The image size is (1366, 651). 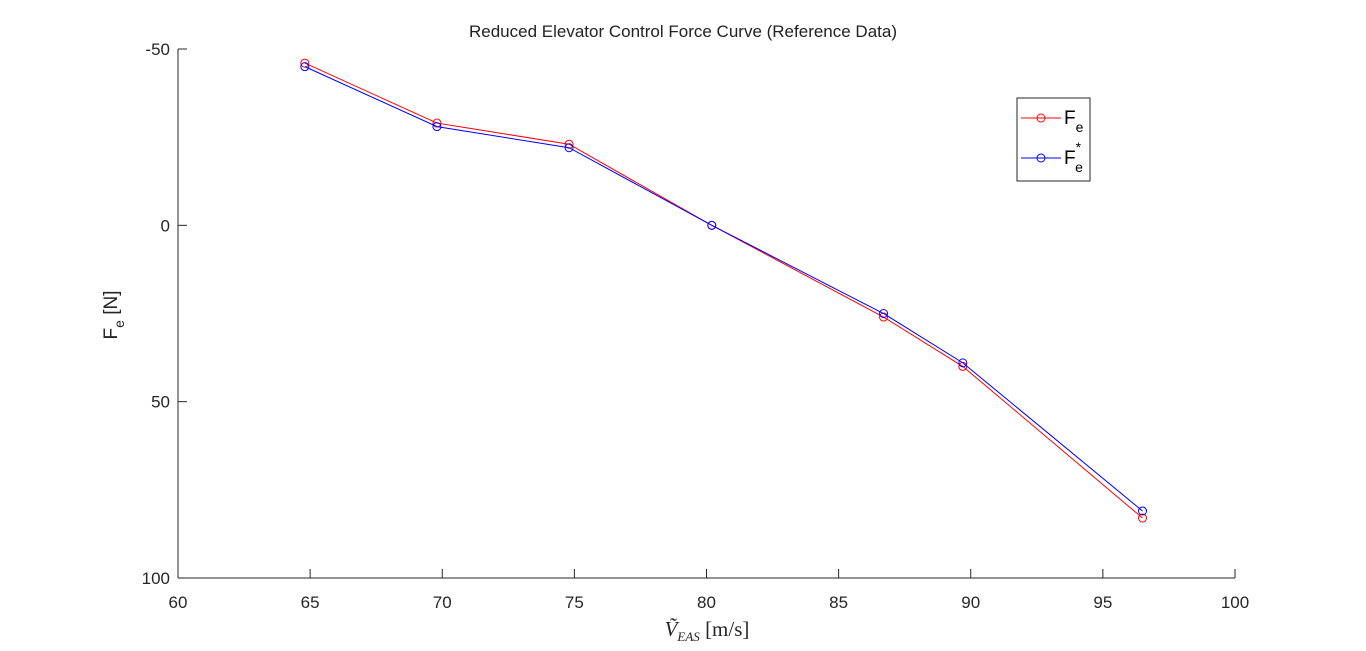 I want to click on x-axis-label-unit: [m/s], so click(x=725, y=629).